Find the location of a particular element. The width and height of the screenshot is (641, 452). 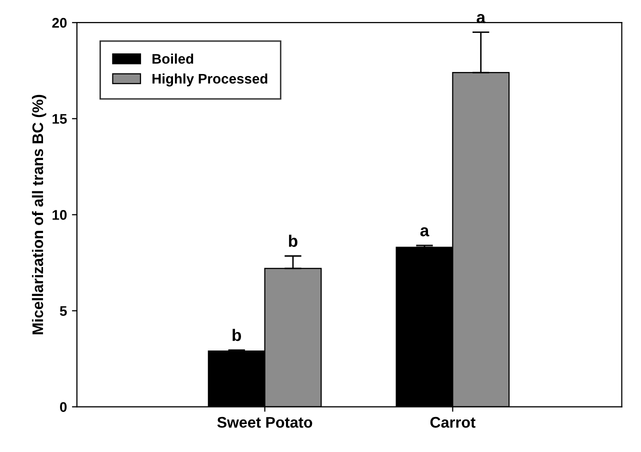

legend-label: Highly Processed is located at coordinates (210, 79).